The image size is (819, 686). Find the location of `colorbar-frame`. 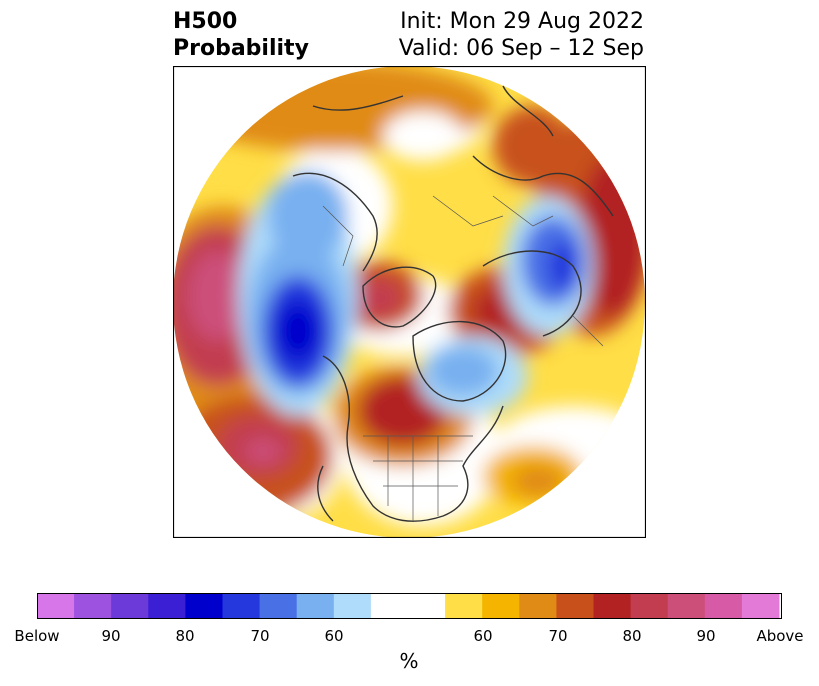

colorbar-frame is located at coordinates (409, 606).